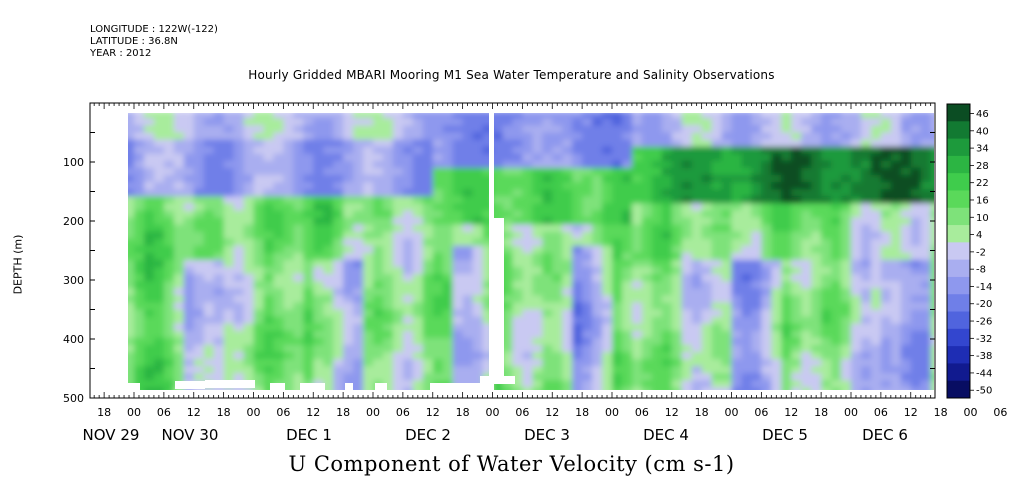 This screenshot has width=1009, height=504. I want to click on colorbar-level-label: 16, so click(982, 200).